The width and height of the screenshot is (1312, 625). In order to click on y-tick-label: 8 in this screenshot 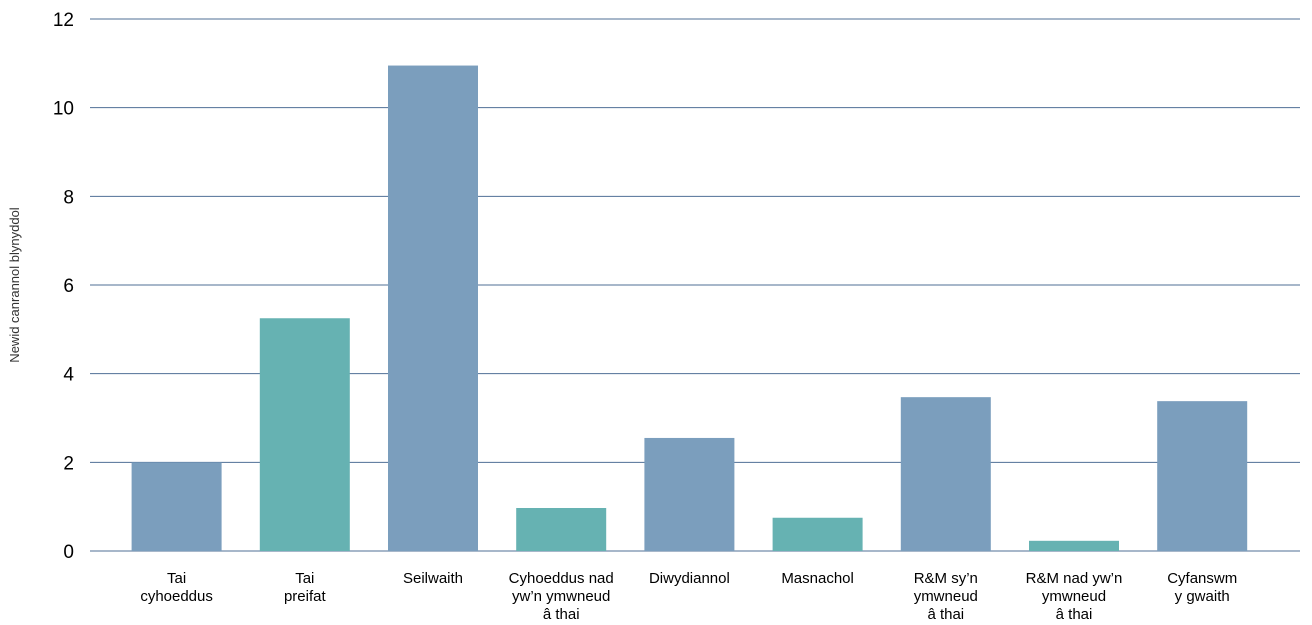, I will do `click(68, 197)`.